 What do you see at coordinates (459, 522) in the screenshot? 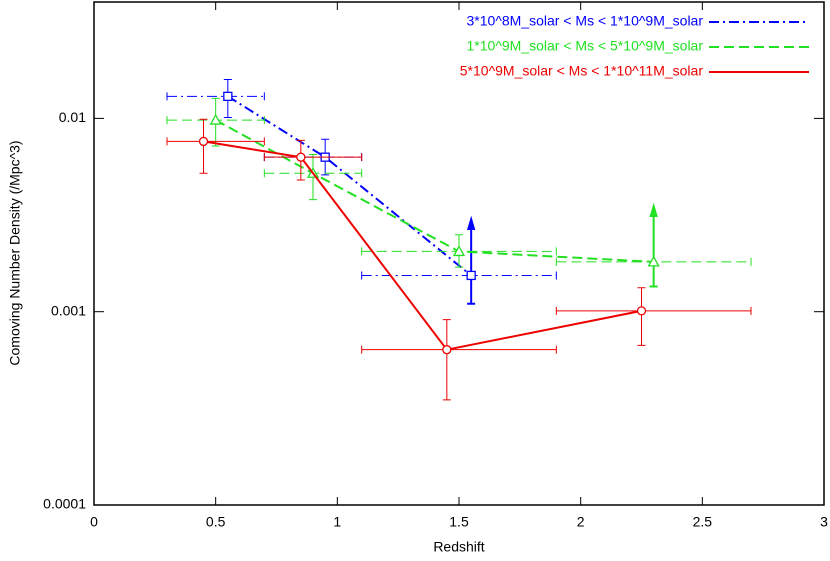
I see `x-tick-label: 1.5` at bounding box center [459, 522].